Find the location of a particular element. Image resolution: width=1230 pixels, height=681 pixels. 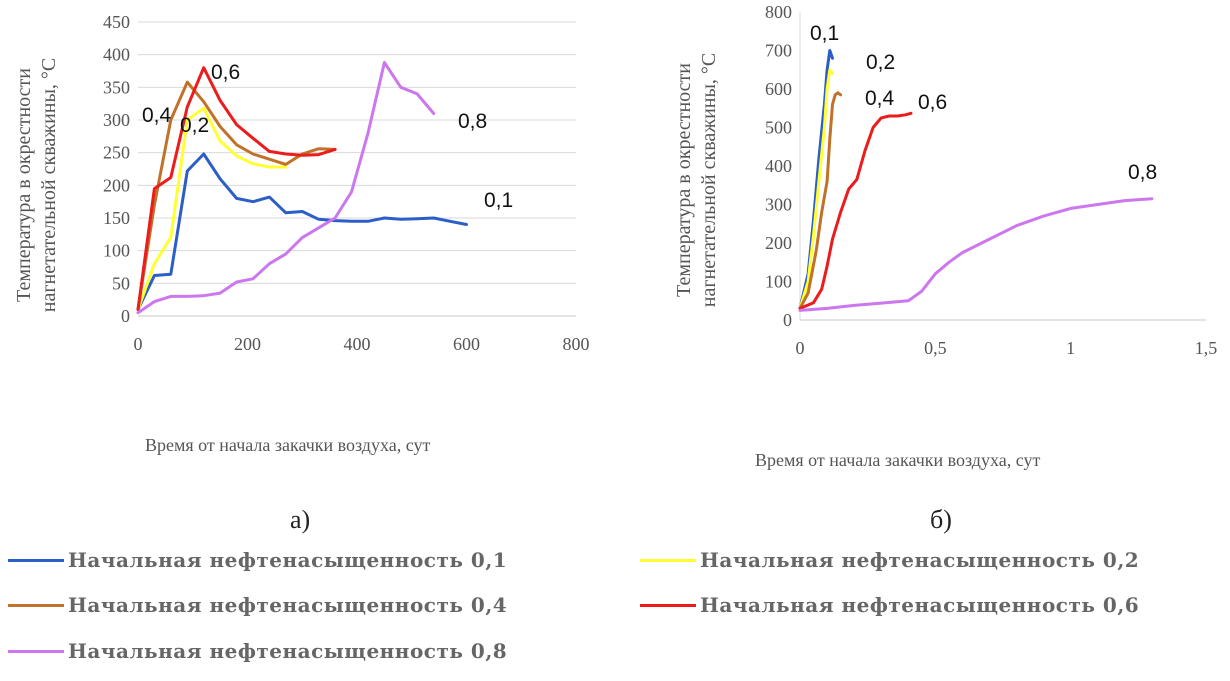

chart-a-xtick-label: 200 is located at coordinates (247, 344).